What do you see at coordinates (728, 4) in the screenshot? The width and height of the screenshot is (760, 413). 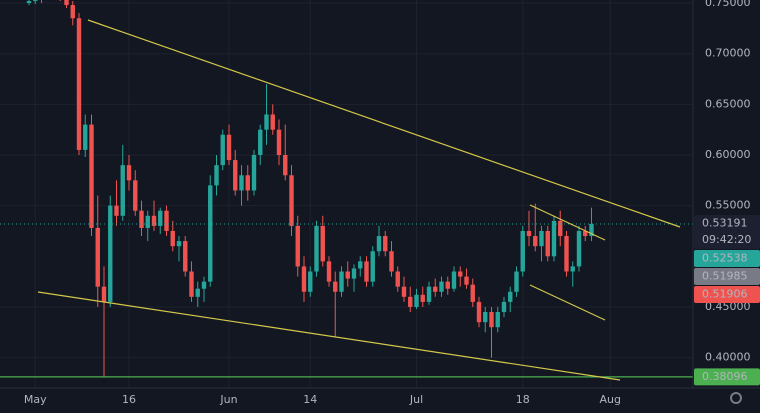 I see `y-tick-label: 0.75000` at bounding box center [728, 4].